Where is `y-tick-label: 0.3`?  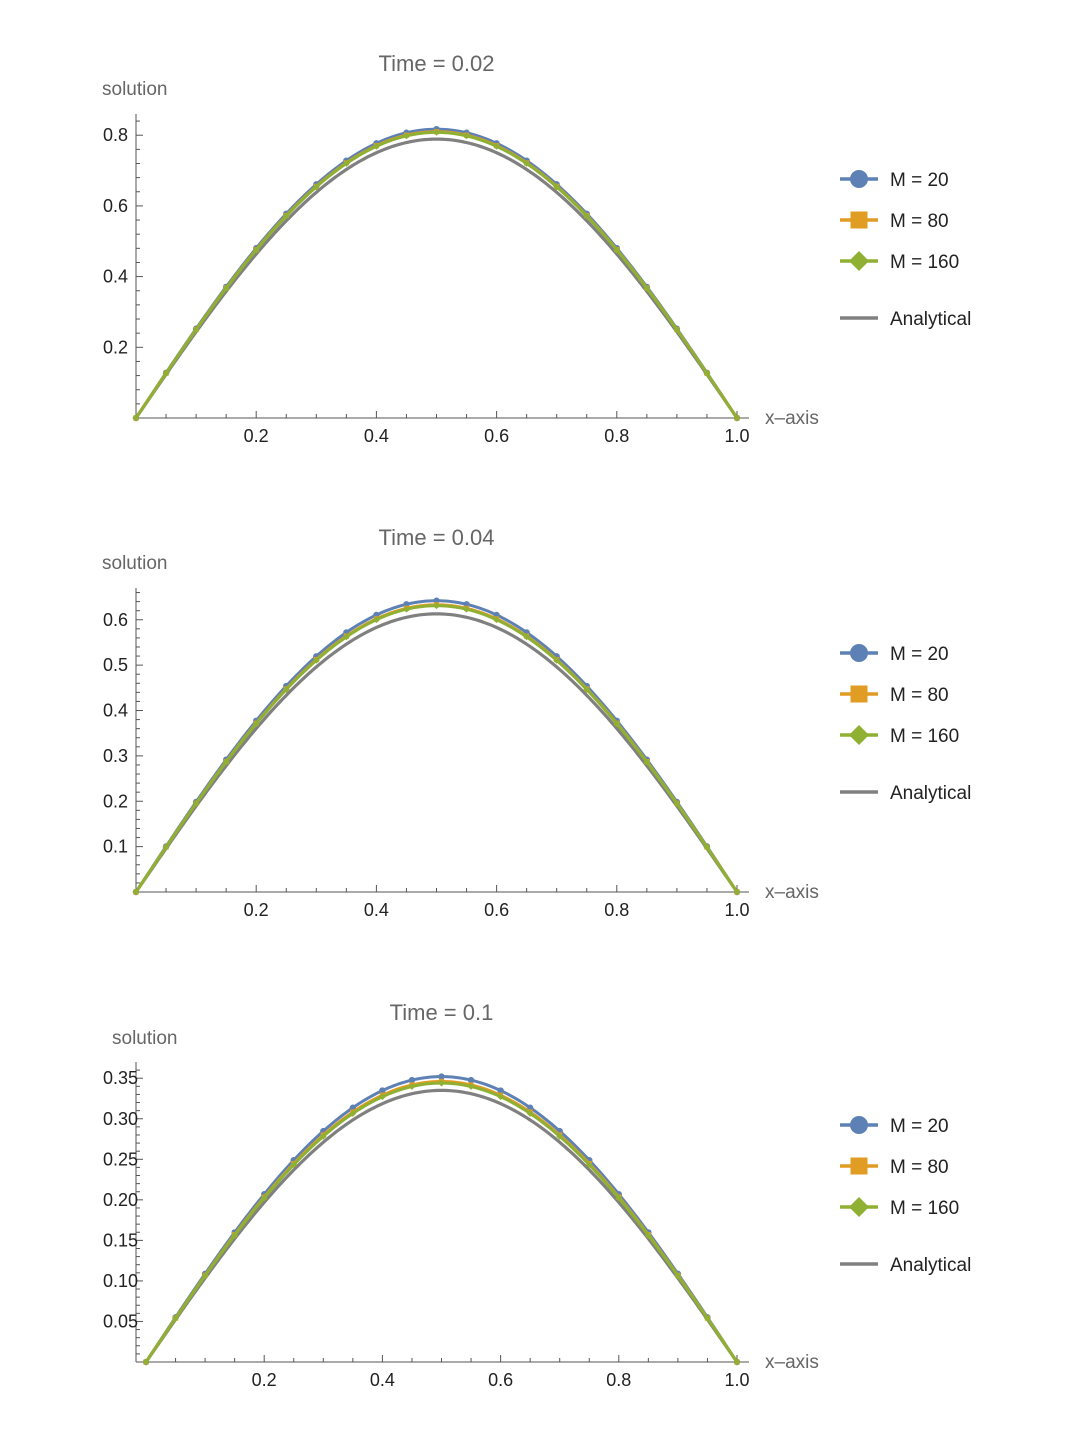 y-tick-label: 0.3 is located at coordinates (115, 756).